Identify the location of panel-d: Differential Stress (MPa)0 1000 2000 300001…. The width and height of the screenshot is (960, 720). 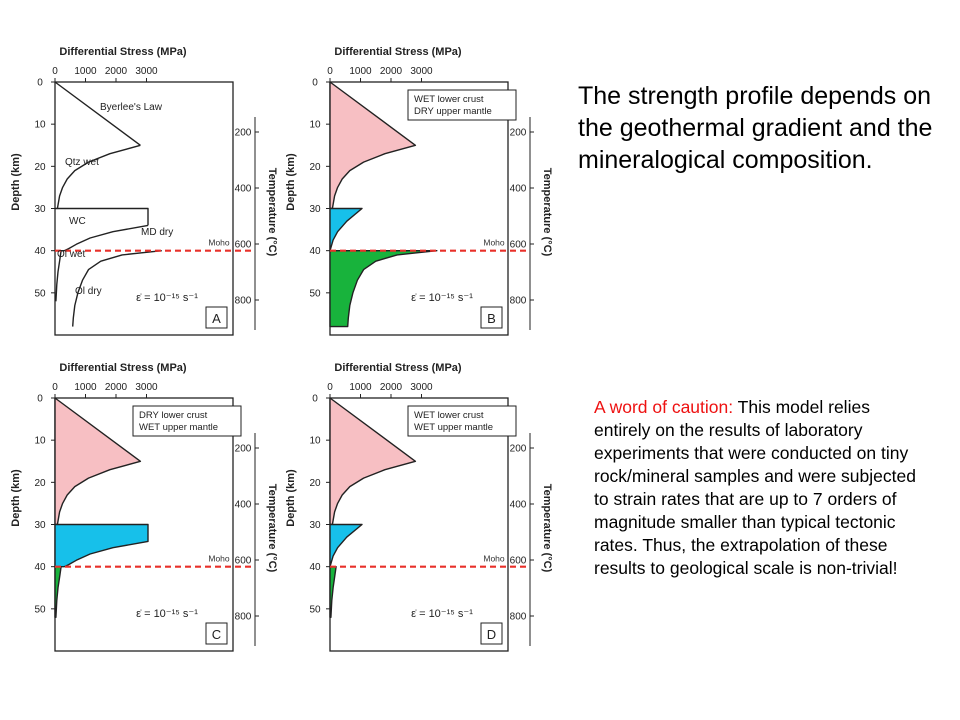
(419, 507).